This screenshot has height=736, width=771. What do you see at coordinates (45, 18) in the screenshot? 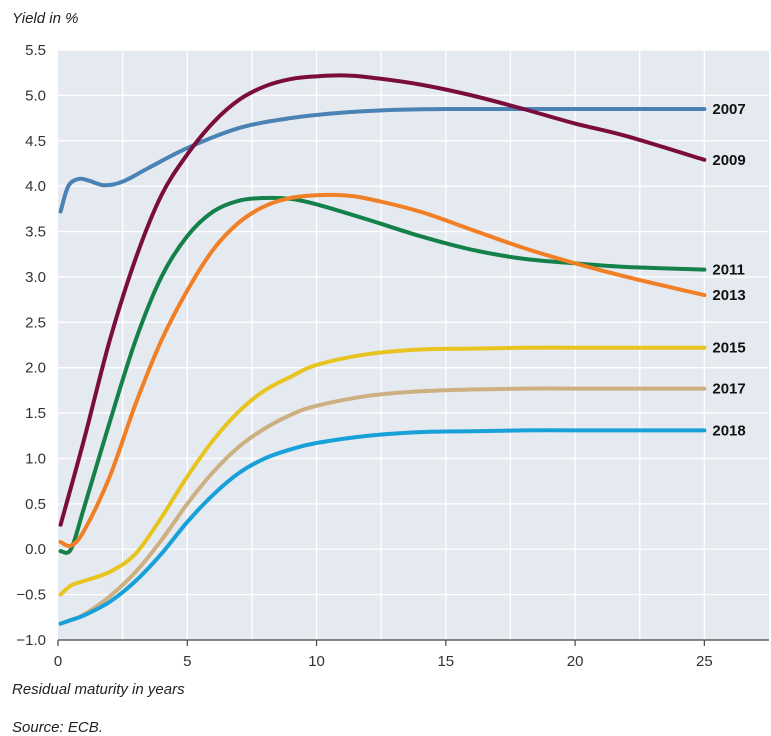
I see `y-axis-title: Yield in %` at bounding box center [45, 18].